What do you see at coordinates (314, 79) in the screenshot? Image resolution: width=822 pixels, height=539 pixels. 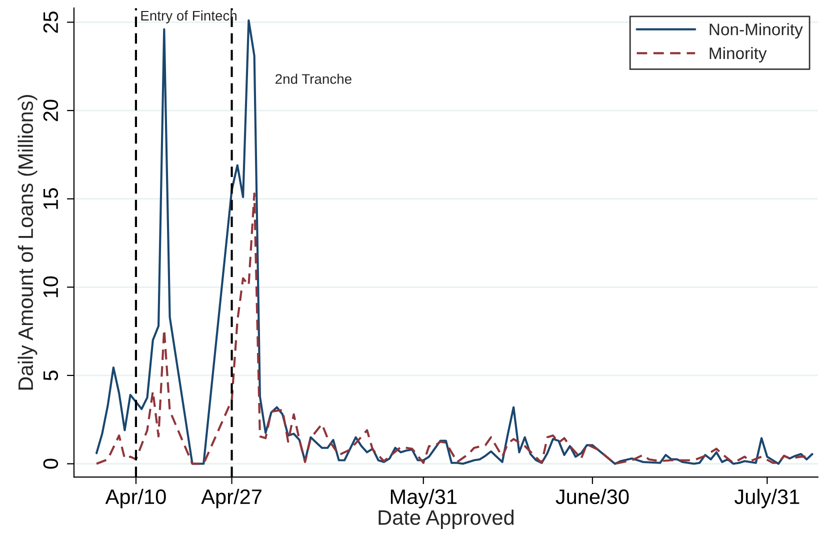 I see `annotation: 2nd Tranche` at bounding box center [314, 79].